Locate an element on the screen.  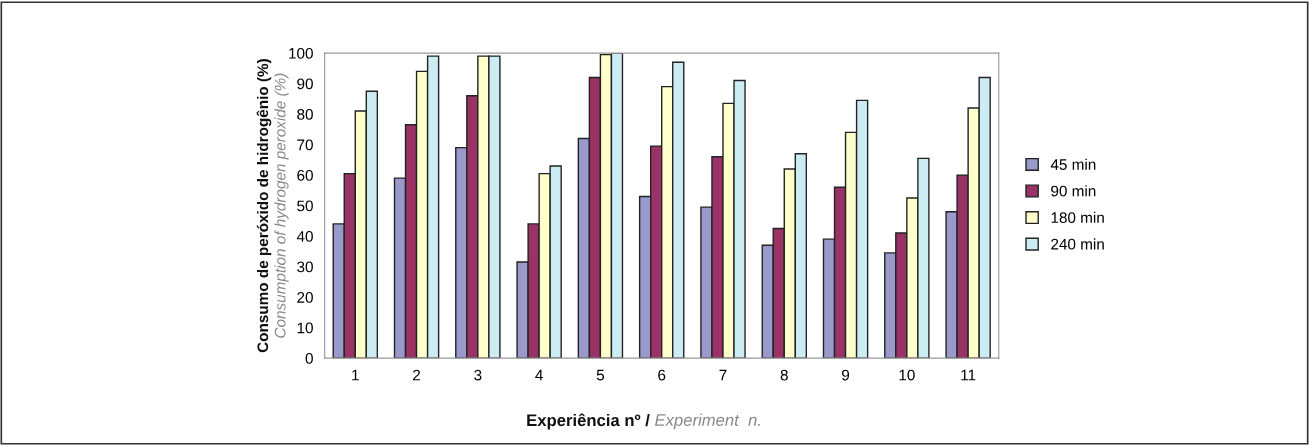
legend-label: 45 min is located at coordinates (1073, 164).